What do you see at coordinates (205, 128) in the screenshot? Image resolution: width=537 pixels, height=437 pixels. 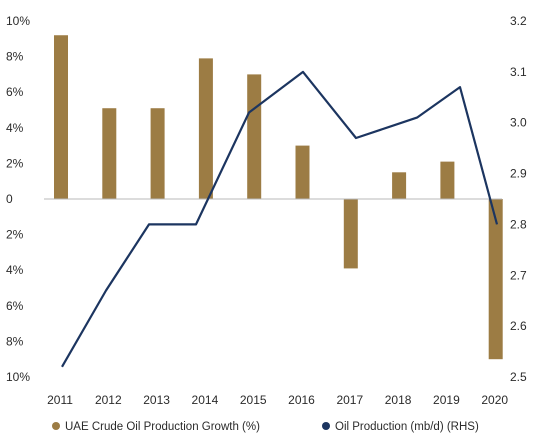 I see `growth-bar-2014` at bounding box center [205, 128].